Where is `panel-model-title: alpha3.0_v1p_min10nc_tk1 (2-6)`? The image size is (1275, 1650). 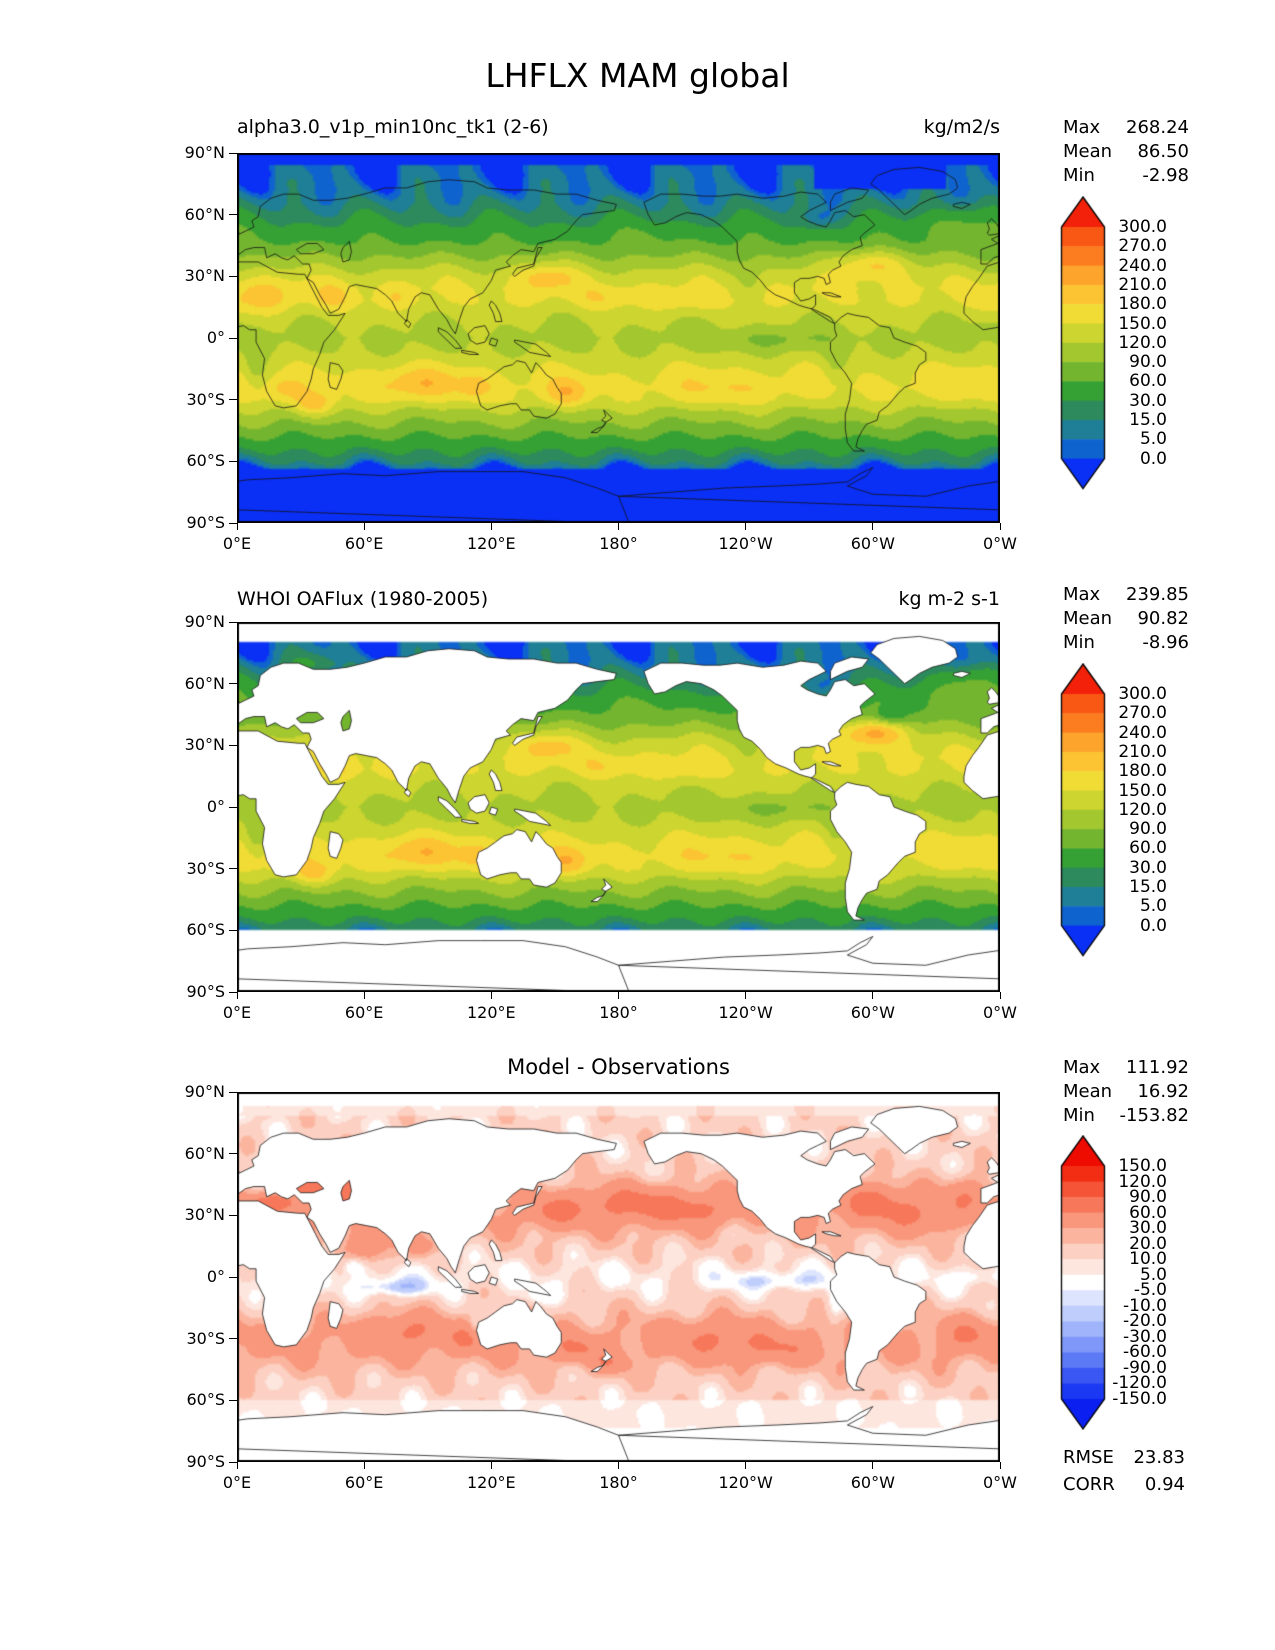 panel-model-title: alpha3.0_v1p_min10nc_tk1 (2-6) is located at coordinates (393, 127).